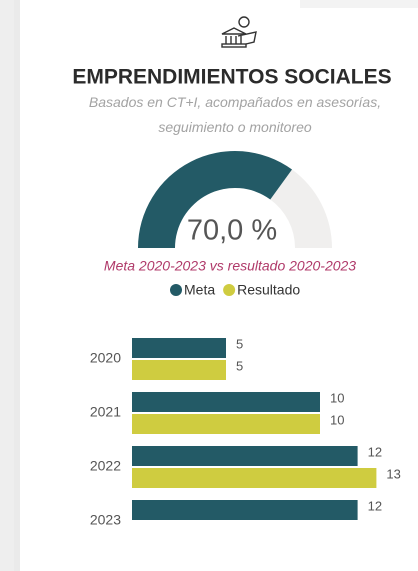 The height and width of the screenshot is (571, 418). What do you see at coordinates (105, 358) in the screenshot?
I see `y-tick-label: 2020` at bounding box center [105, 358].